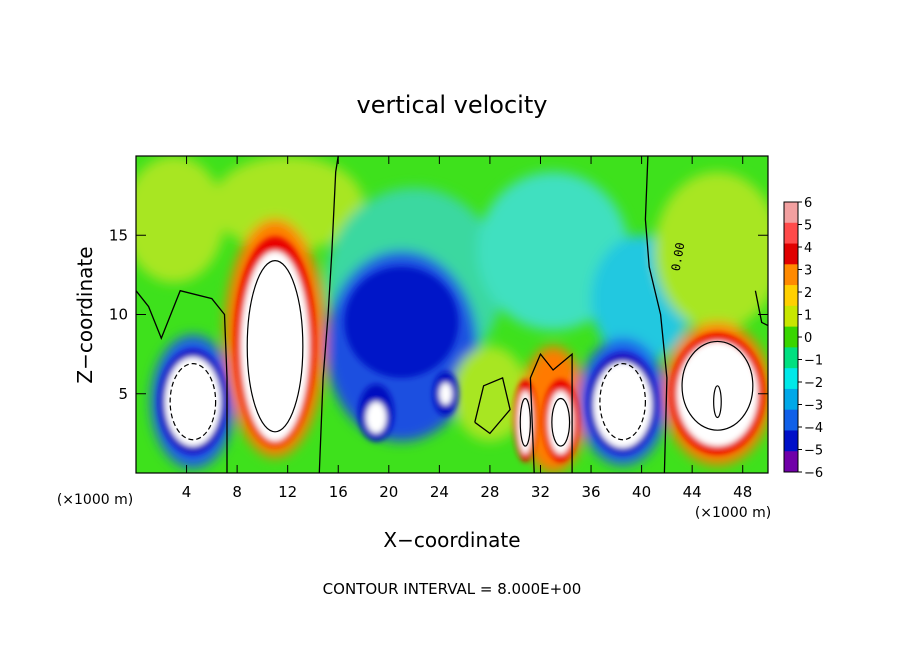 The height and width of the screenshot is (654, 904). What do you see at coordinates (622, 402) in the screenshot?
I see `contour-downdraft-right` at bounding box center [622, 402].